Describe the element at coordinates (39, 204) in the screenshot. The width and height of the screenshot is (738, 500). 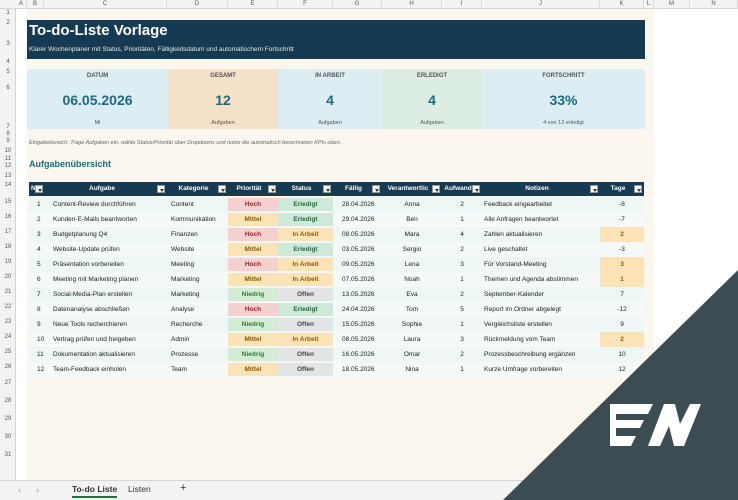
I see `cell-nr: 1` at that location.